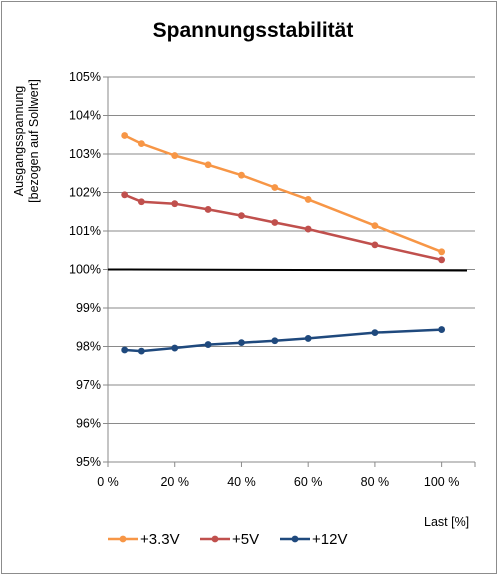  What do you see at coordinates (85, 231) in the screenshot?
I see `y-tick-label: 101%` at bounding box center [85, 231].